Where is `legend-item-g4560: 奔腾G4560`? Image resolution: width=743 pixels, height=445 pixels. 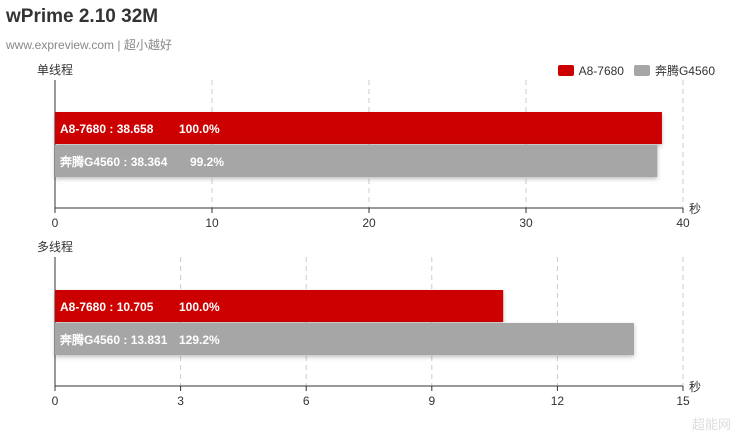
legend-item-g4560: 奔腾G4560 is located at coordinates (674, 70).